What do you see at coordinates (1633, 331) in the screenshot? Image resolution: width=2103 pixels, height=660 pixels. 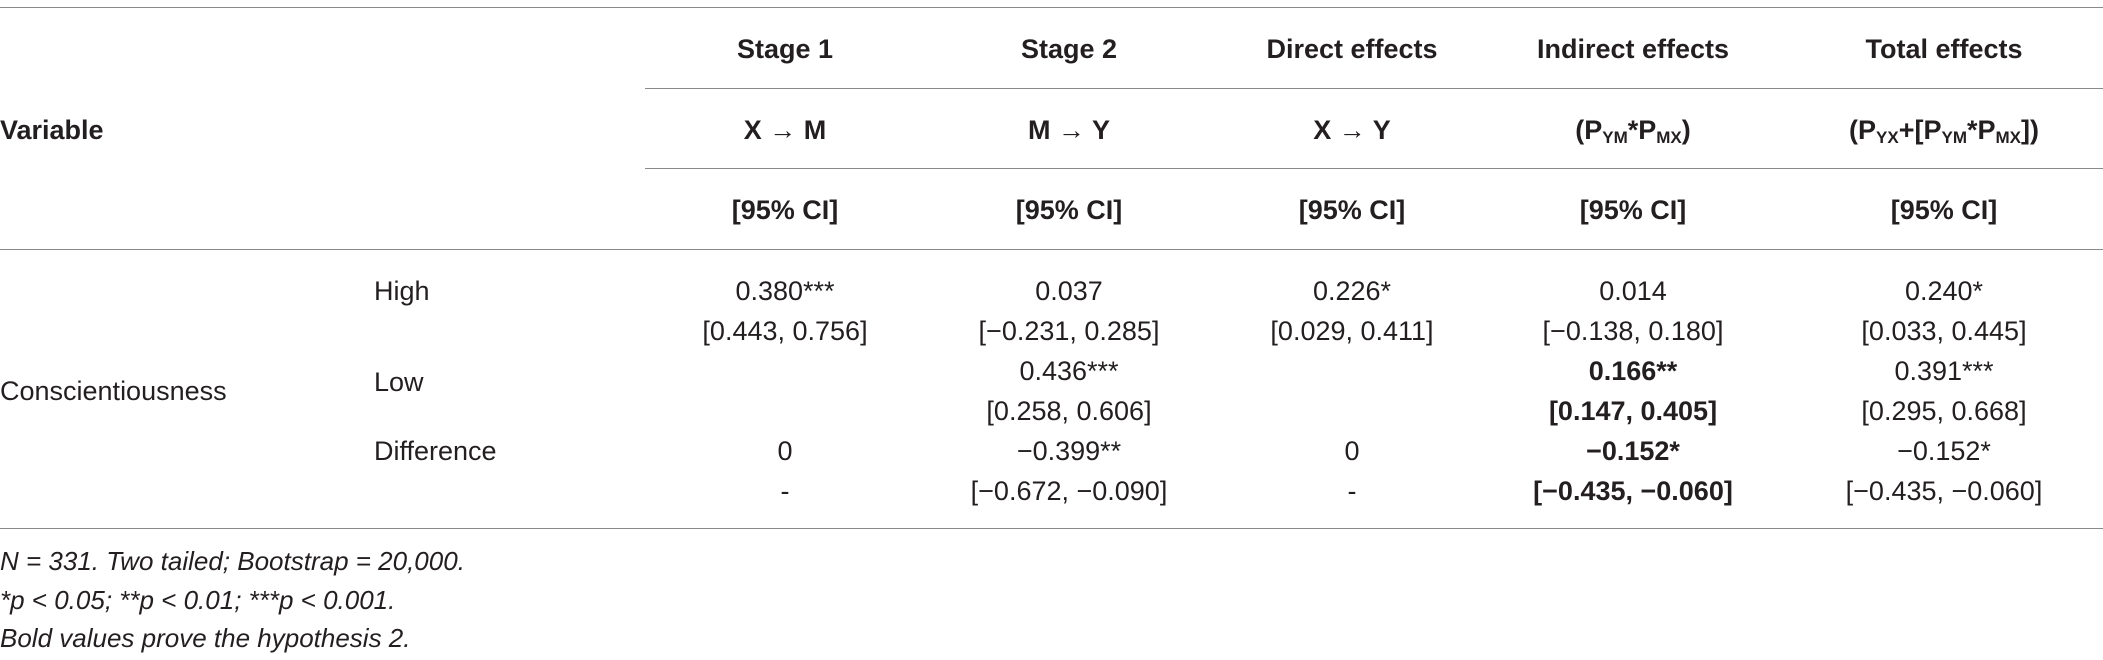 I see `cell-ci: [−0.138, 0.180]` at bounding box center [1633, 331].